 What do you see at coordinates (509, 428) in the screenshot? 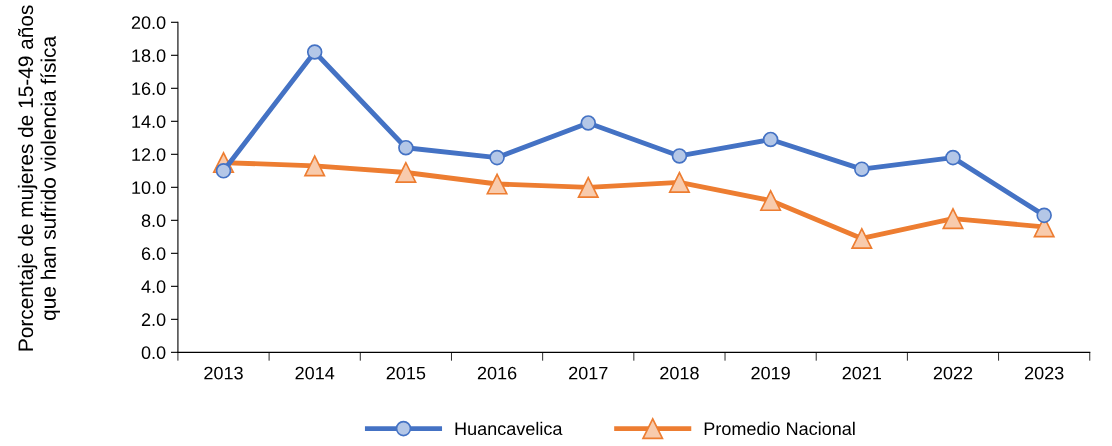
I see `legend-label: Huancavelica` at bounding box center [509, 428].